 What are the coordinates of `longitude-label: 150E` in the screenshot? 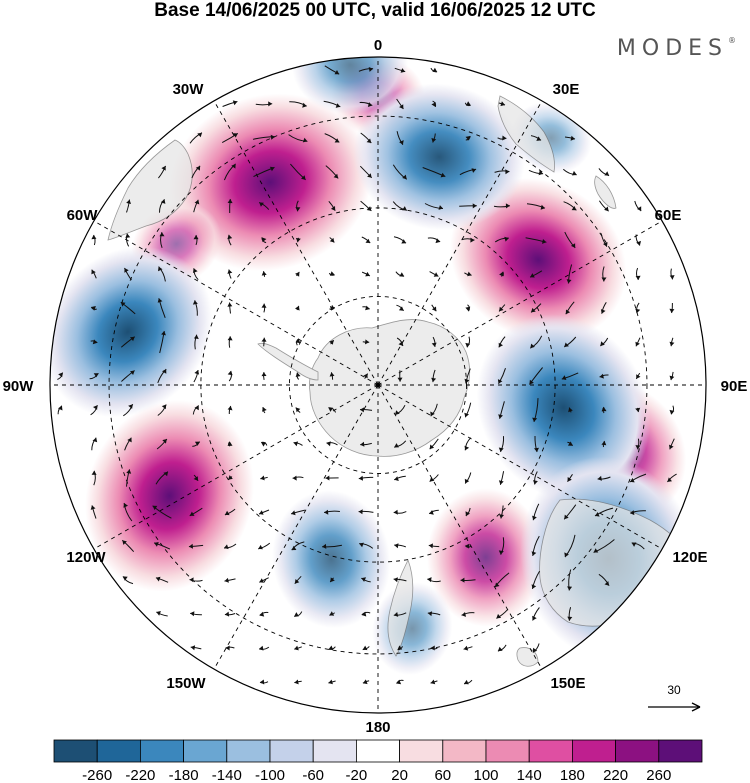 It's located at (567, 683).